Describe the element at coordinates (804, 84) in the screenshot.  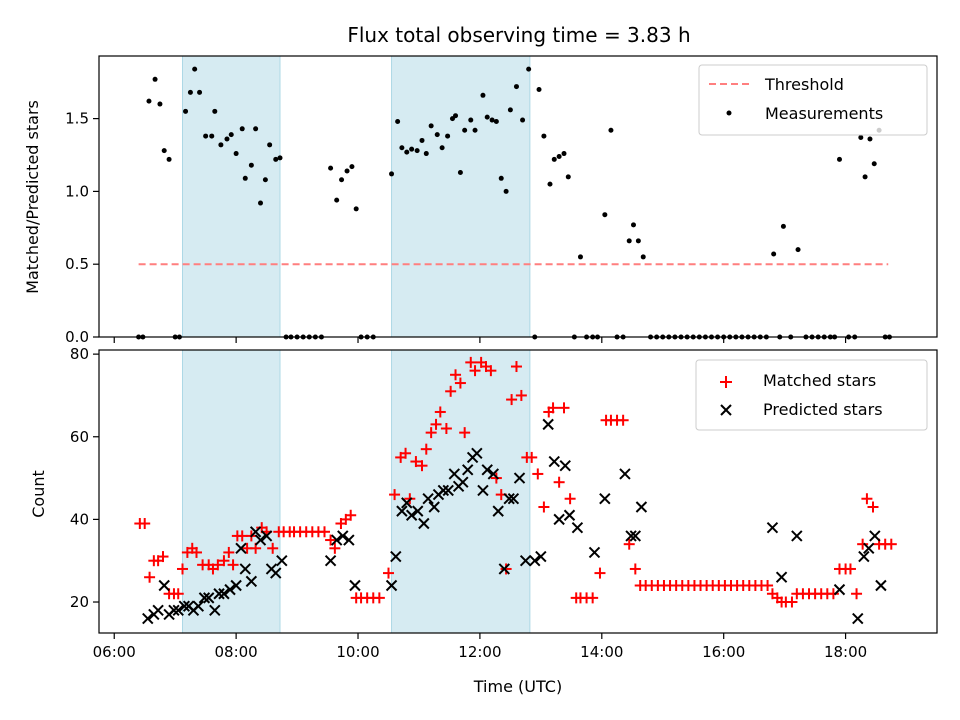
I see `legend-threshold-label: Threshold` at that location.